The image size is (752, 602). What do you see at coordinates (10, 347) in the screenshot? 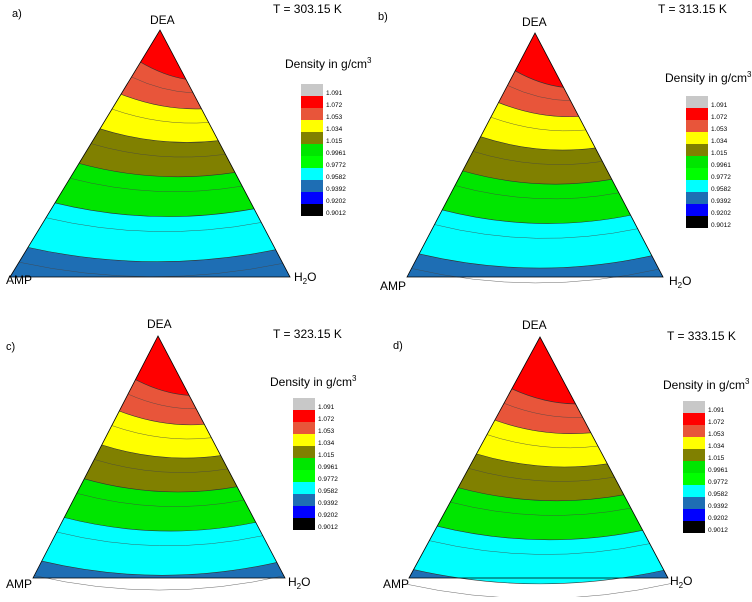
I see `panel-label: c)` at bounding box center [10, 347].